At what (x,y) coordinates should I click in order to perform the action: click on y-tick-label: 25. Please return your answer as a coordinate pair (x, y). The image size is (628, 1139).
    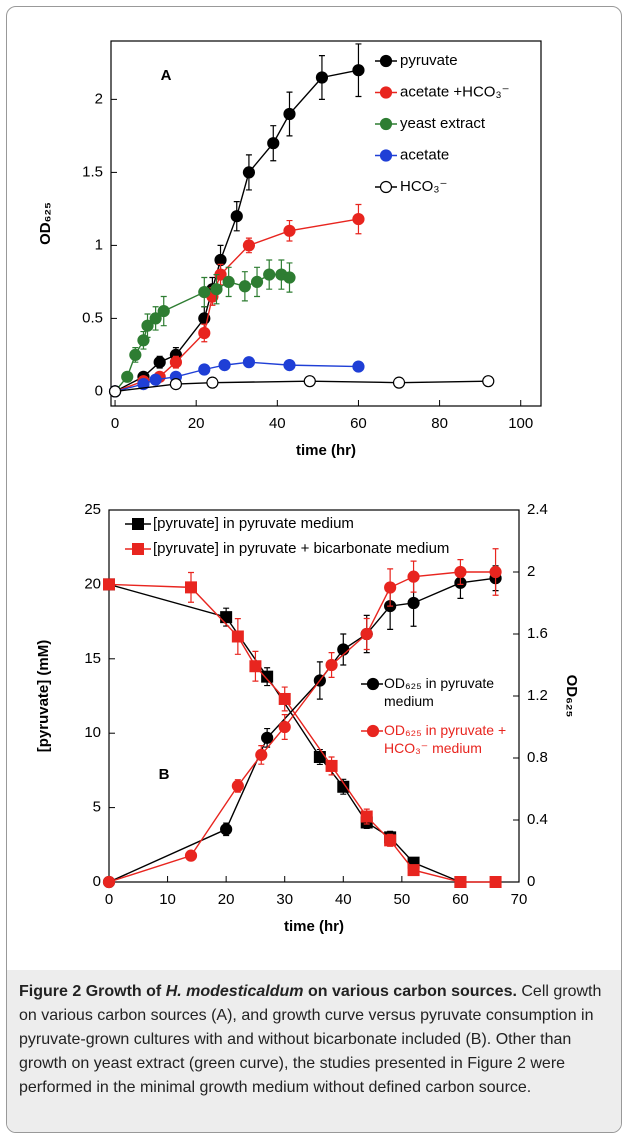
    Looking at the image, I should click on (92, 509).